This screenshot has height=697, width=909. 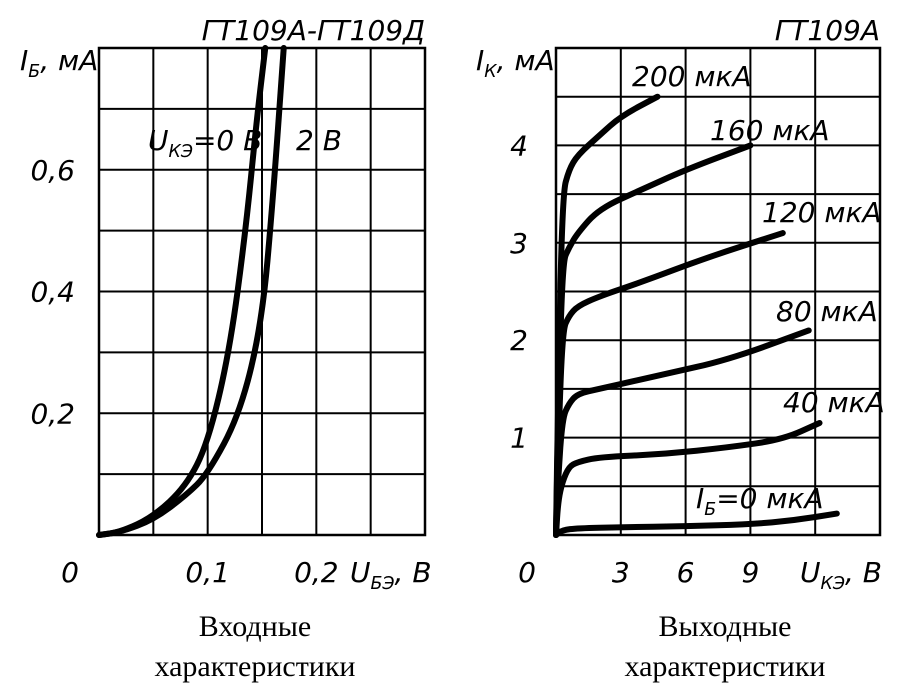 What do you see at coordinates (621, 572) in the screenshot?
I see `x-tick-label: 3` at bounding box center [621, 572].